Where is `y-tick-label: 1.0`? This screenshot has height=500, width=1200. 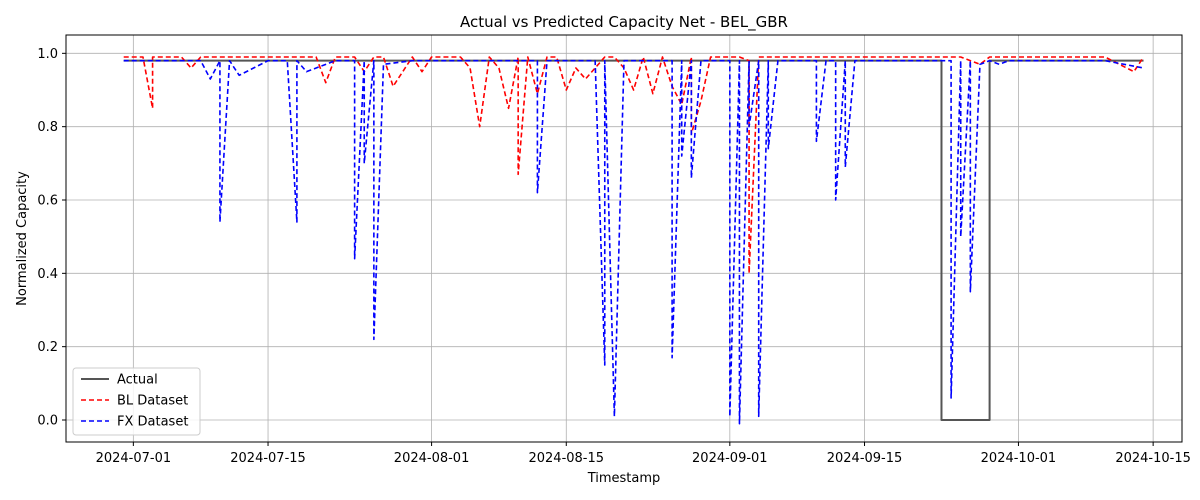 y-tick-label: 1.0 is located at coordinates (47, 54).